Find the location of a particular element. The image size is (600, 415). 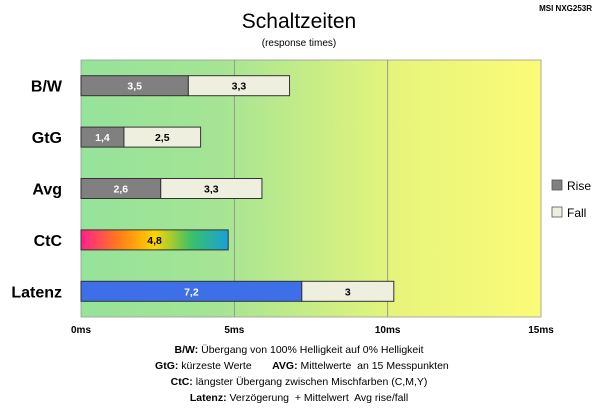

x-tick-label: 15ms is located at coordinates (541, 330).